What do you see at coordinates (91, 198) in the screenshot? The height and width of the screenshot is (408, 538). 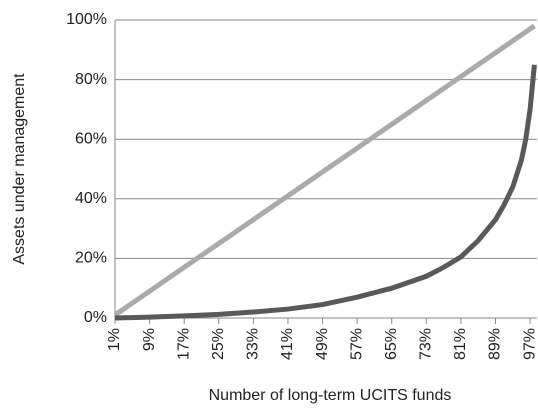 I see `y-tick-label: 40%` at bounding box center [91, 198].